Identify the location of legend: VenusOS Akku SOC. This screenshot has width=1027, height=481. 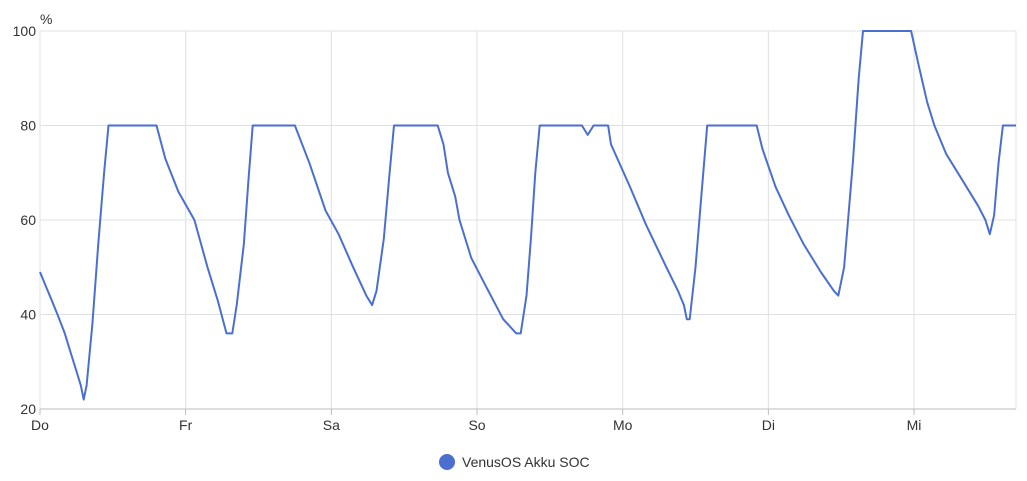
(514, 462).